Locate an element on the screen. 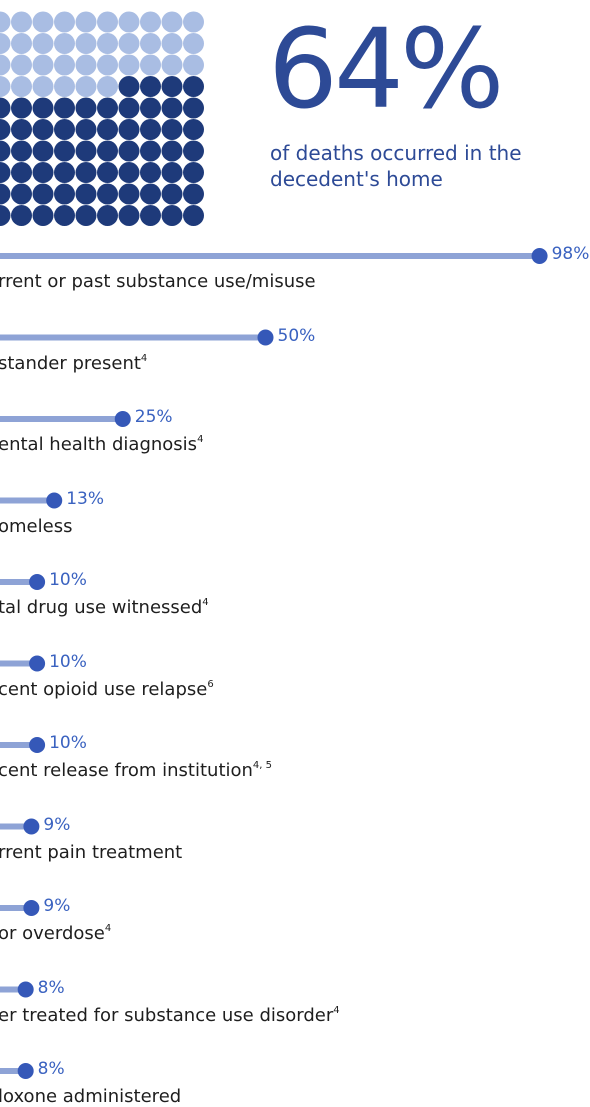 This screenshot has width=590, height=1107. footnote-marker: 6 is located at coordinates (210, 684).